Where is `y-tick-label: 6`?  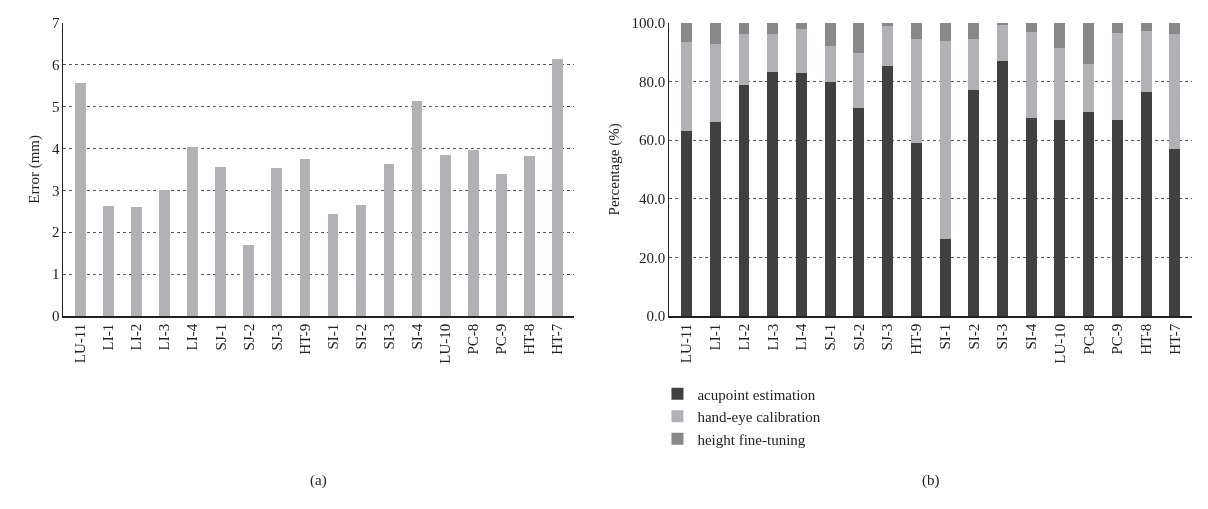 y-tick-label: 6 is located at coordinates (55, 64).